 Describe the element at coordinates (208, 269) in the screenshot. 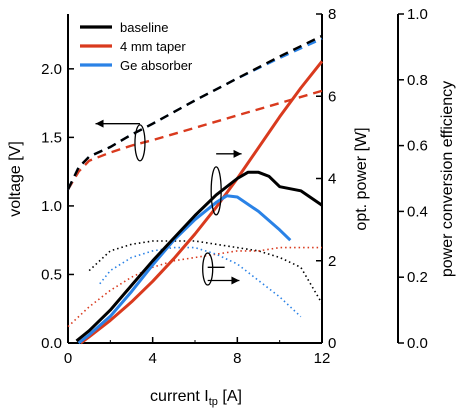

I see `efficiency-group-ellipse` at that location.